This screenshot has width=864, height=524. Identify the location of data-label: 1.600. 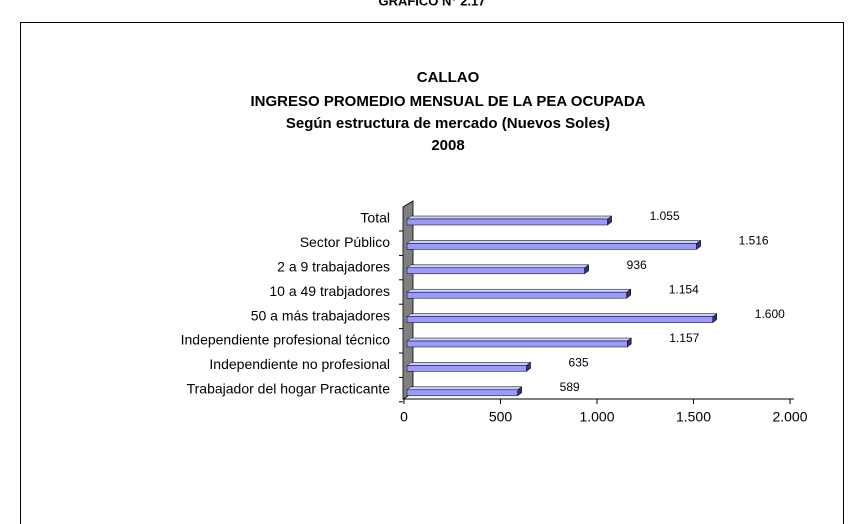
(770, 314).